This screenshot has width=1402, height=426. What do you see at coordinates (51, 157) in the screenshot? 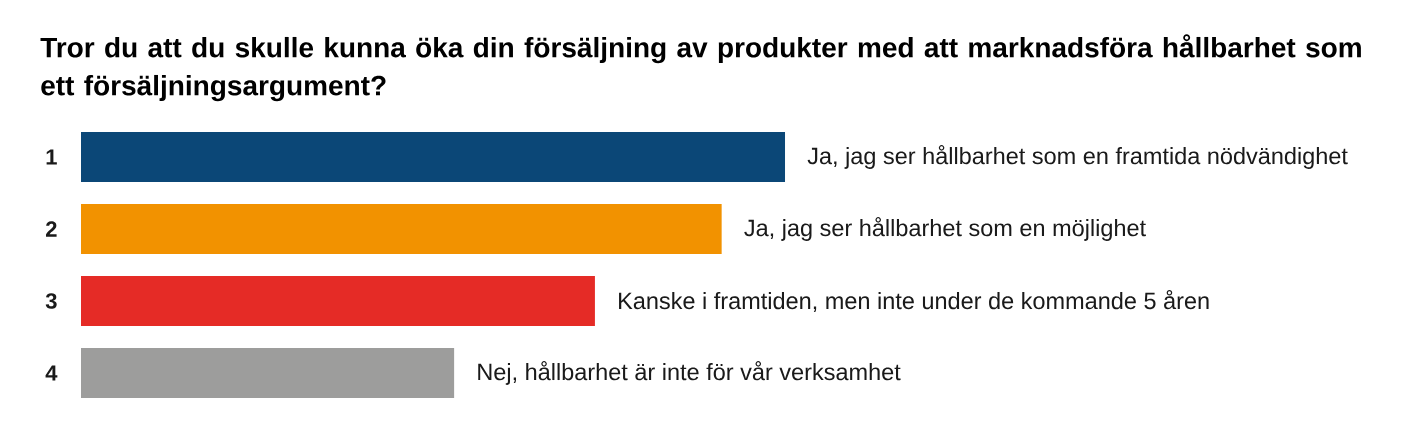
I see `y-tick-label: 1` at bounding box center [51, 157].